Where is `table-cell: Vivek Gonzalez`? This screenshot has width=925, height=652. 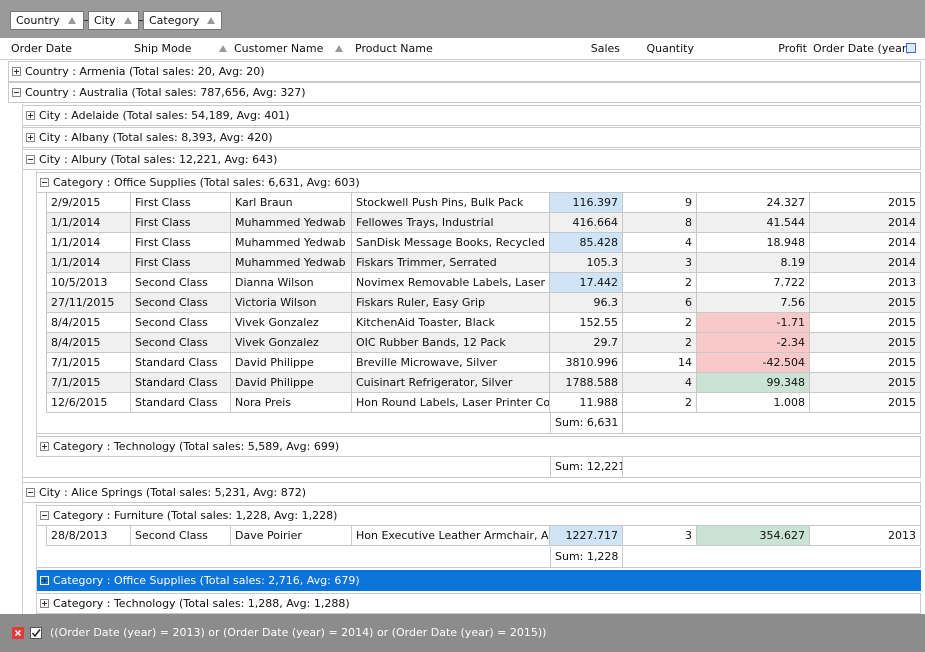
table-cell: Vivek Gonzalez is located at coordinates (291, 343).